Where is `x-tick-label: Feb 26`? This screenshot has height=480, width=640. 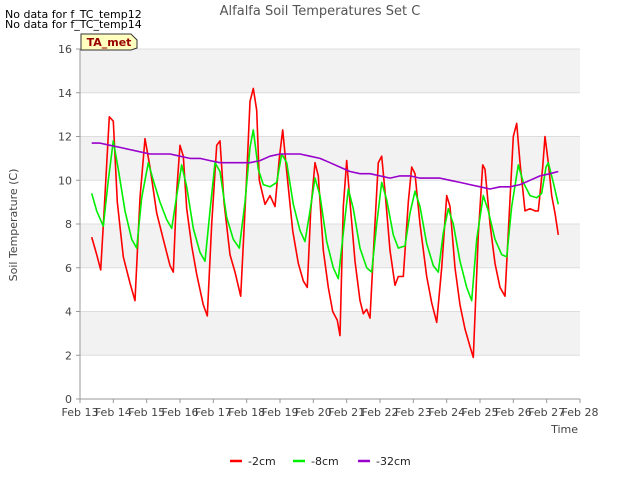
x-tick-label: Feb 26 is located at coordinates (513, 412).